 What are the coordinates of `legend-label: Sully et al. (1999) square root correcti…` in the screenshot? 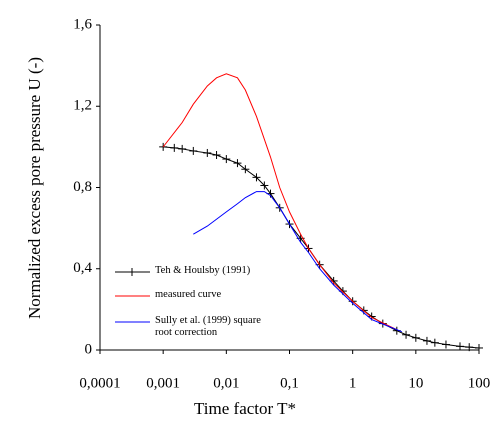 It's located at (208, 326).